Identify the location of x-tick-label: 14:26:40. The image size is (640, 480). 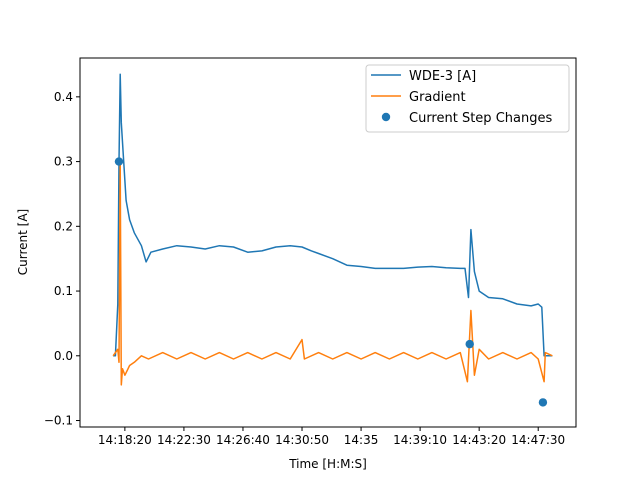
(243, 440).